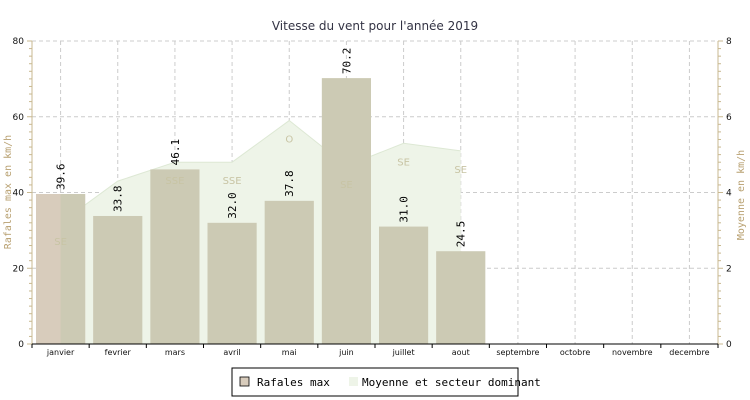 This screenshot has height=400, width=750. Describe the element at coordinates (461, 234) in the screenshot. I see `bar-value-label: 24.5` at that location.